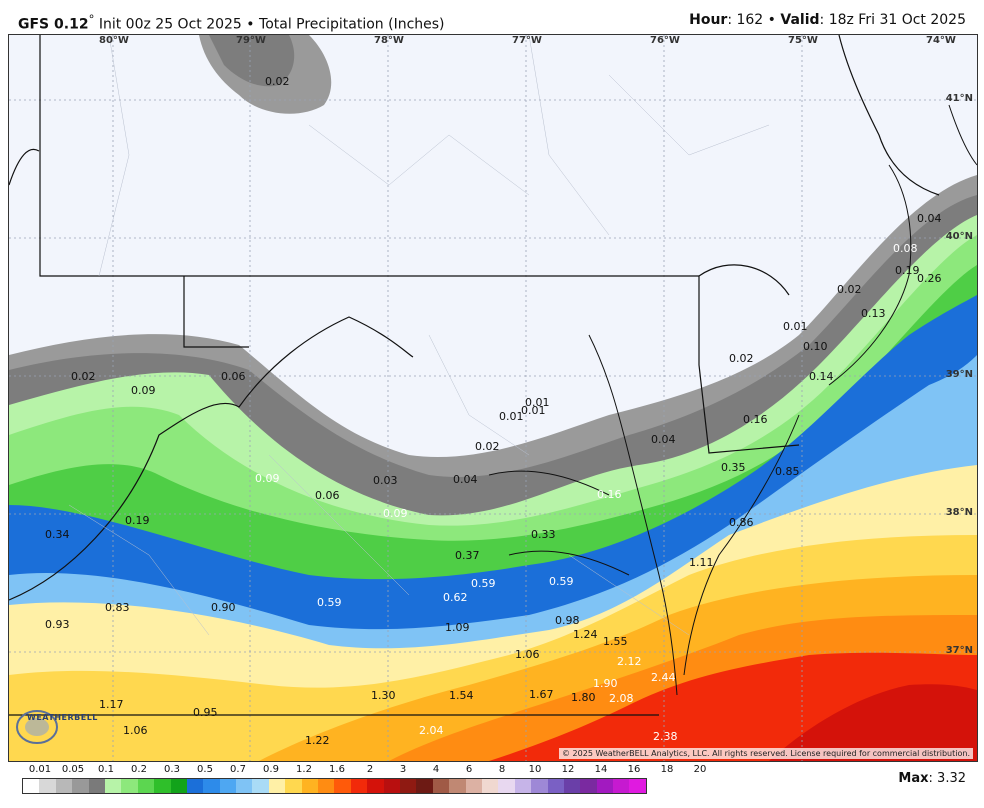 The width and height of the screenshot is (984, 808). Describe the element at coordinates (238, 769) in the screenshot. I see `legend-tick-label: 0.7` at that location.